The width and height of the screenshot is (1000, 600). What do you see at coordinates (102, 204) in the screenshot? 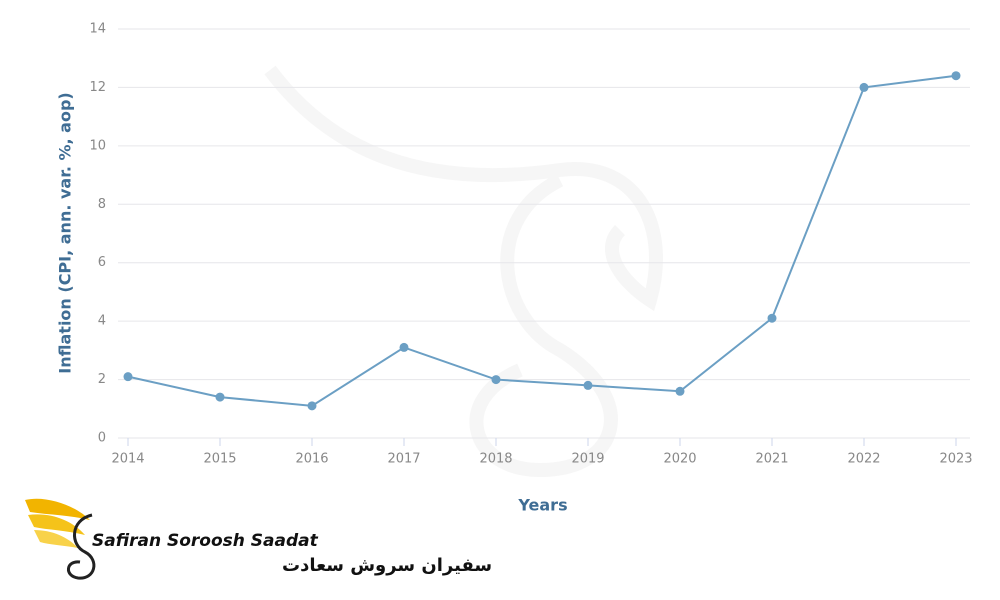
I see `y-tick-label: 8` at bounding box center [102, 204].